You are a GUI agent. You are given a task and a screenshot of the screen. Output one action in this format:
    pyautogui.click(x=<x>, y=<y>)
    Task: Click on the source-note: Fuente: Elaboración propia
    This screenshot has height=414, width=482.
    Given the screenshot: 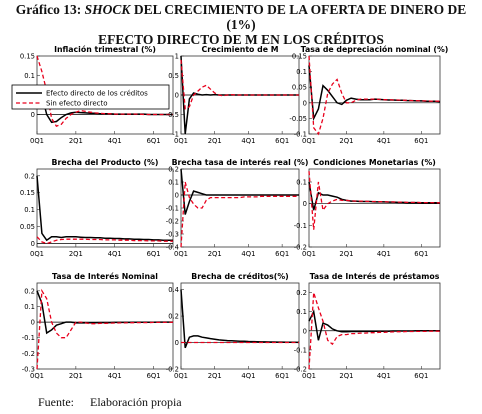 What is the action you would take?
    pyautogui.click(x=110, y=402)
    